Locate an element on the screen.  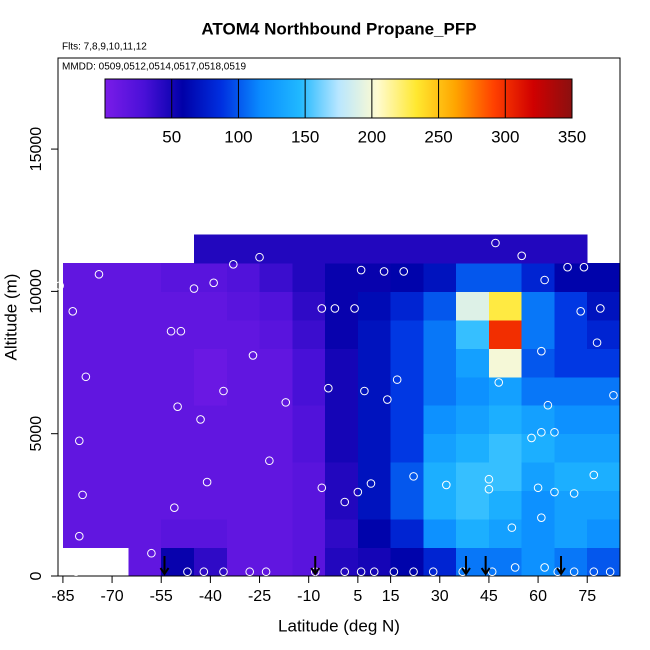
colorbar-tick-label: 300 is located at coordinates (505, 136).